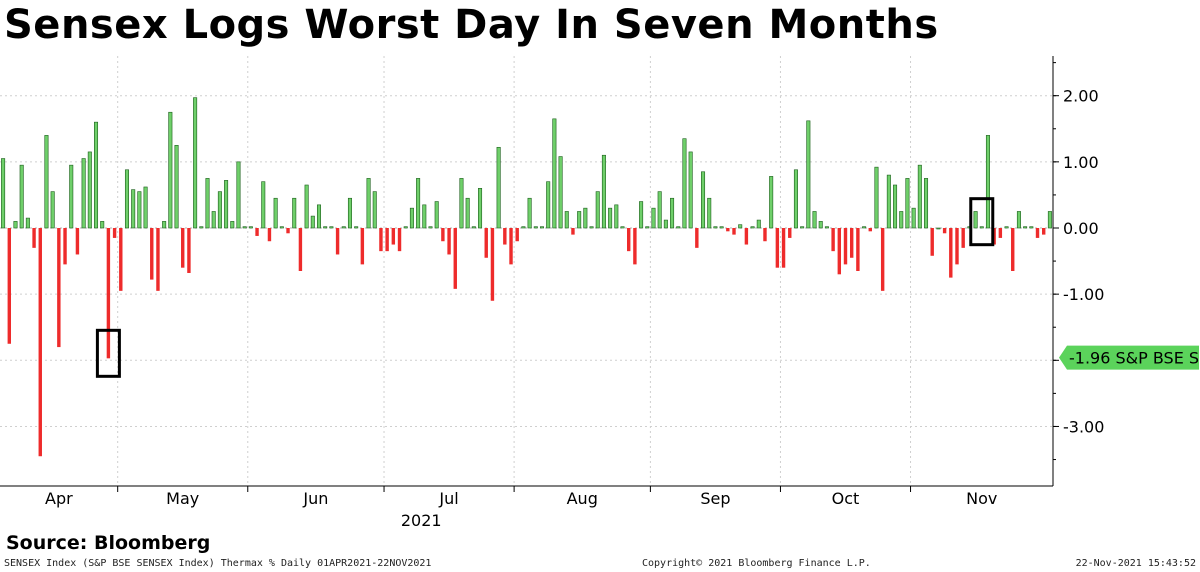 This screenshot has height=572, width=1200. Describe the element at coordinates (1083, 426) in the screenshot. I see `y-tick-label: -3.00` at that location.